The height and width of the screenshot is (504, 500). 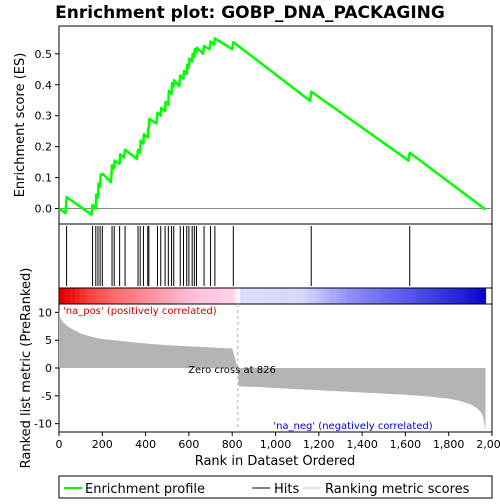 What do you see at coordinates (145, 444) in the screenshot?
I see `x-tick-label: 400` at bounding box center [145, 444].